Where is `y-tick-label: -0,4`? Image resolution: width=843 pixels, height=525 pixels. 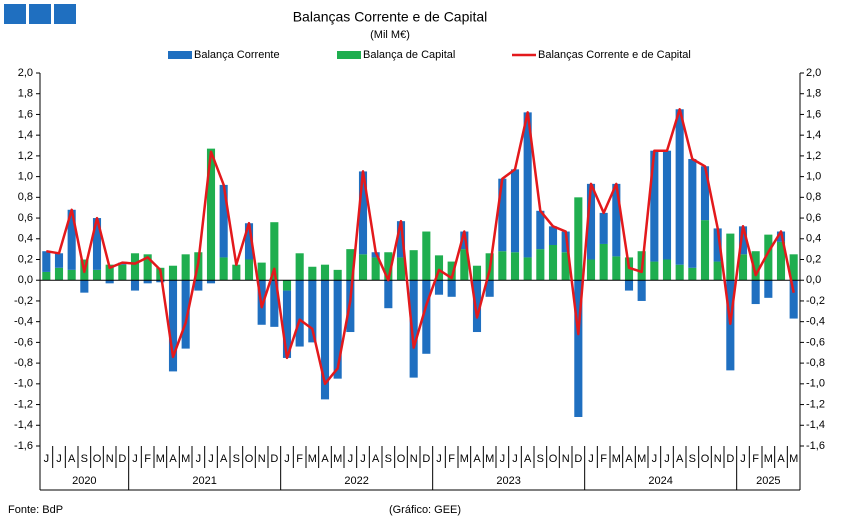
y-tick-label: -0,4 is located at coordinates (23, 322).